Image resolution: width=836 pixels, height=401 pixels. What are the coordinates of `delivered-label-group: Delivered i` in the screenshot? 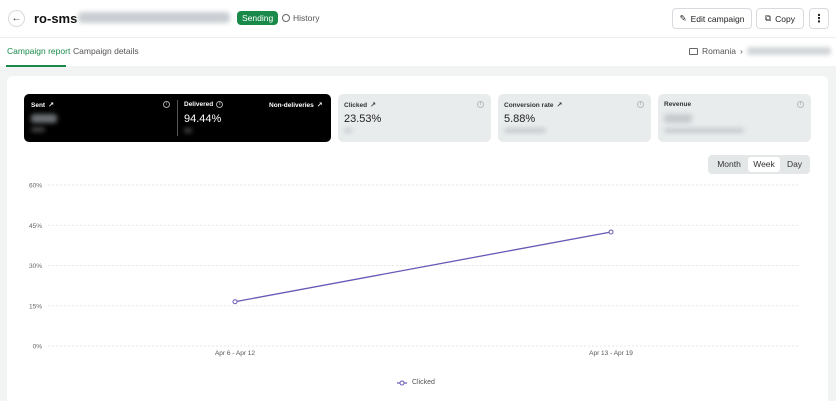 It's located at (204, 104).